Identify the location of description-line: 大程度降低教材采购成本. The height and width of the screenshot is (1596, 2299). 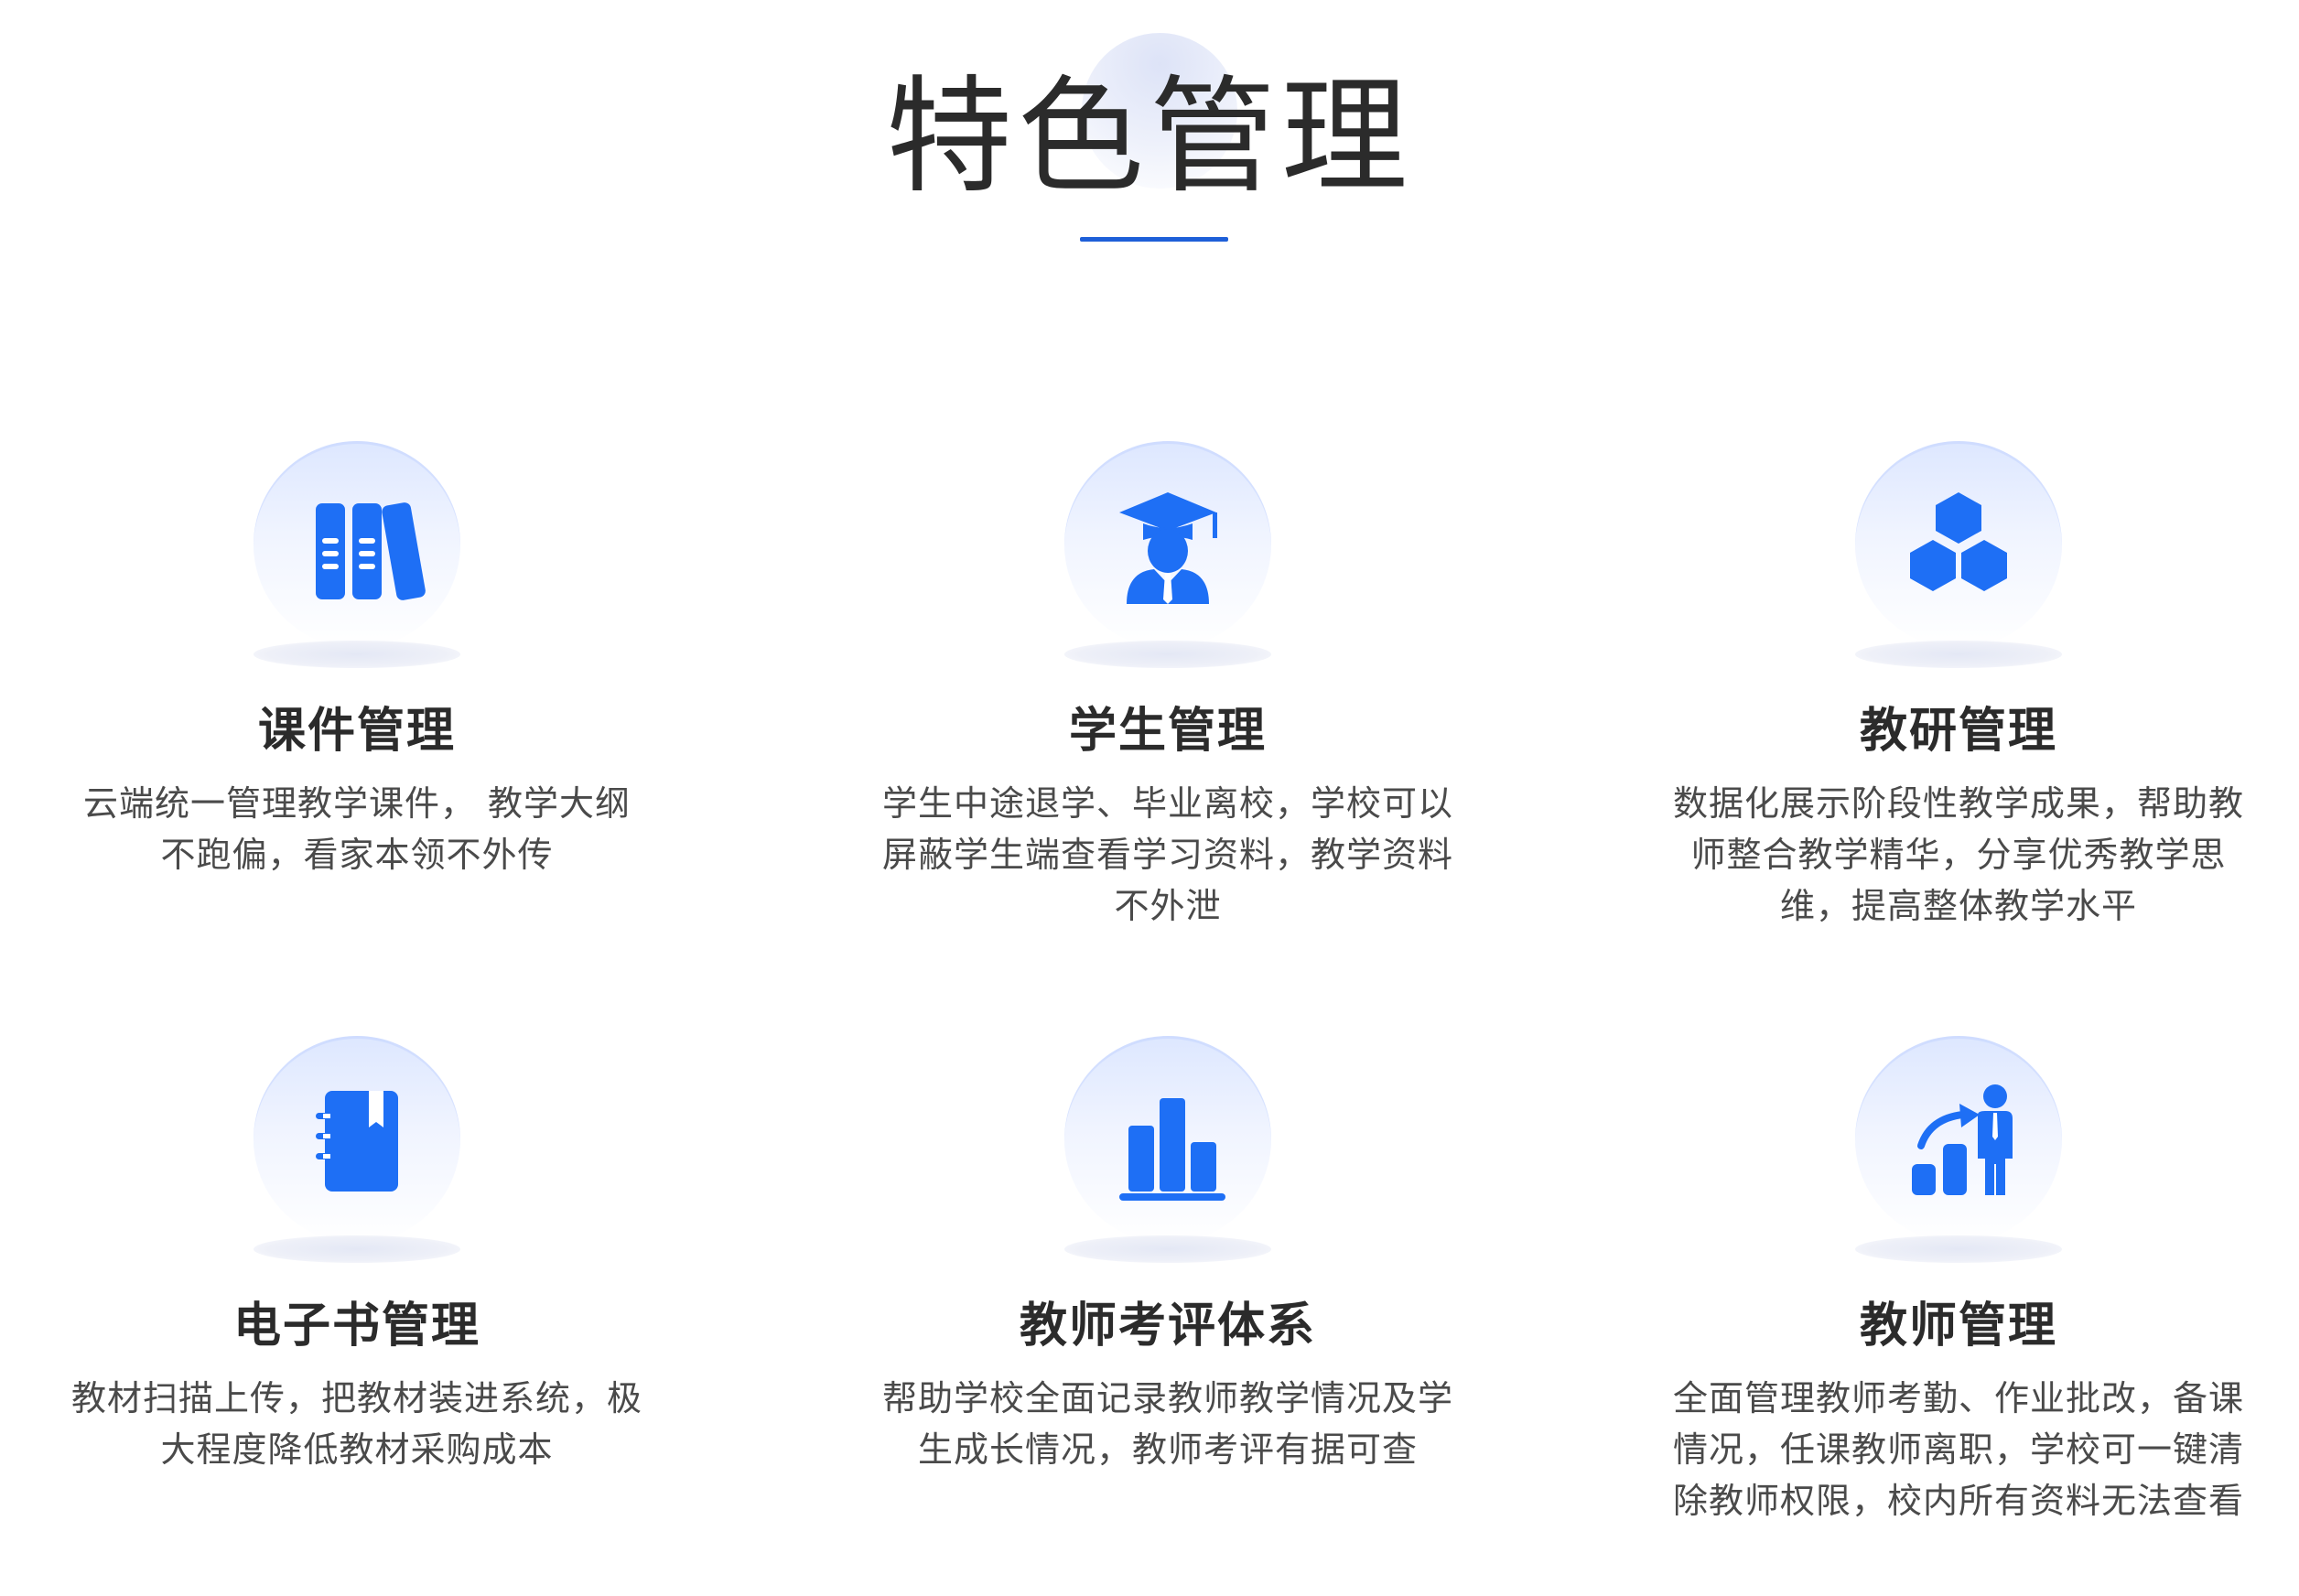
(357, 1449).